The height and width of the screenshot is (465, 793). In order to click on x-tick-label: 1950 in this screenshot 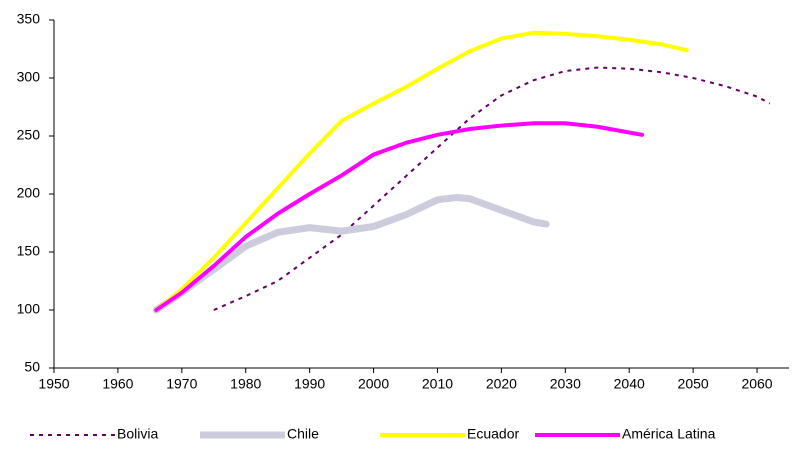, I will do `click(53, 384)`.